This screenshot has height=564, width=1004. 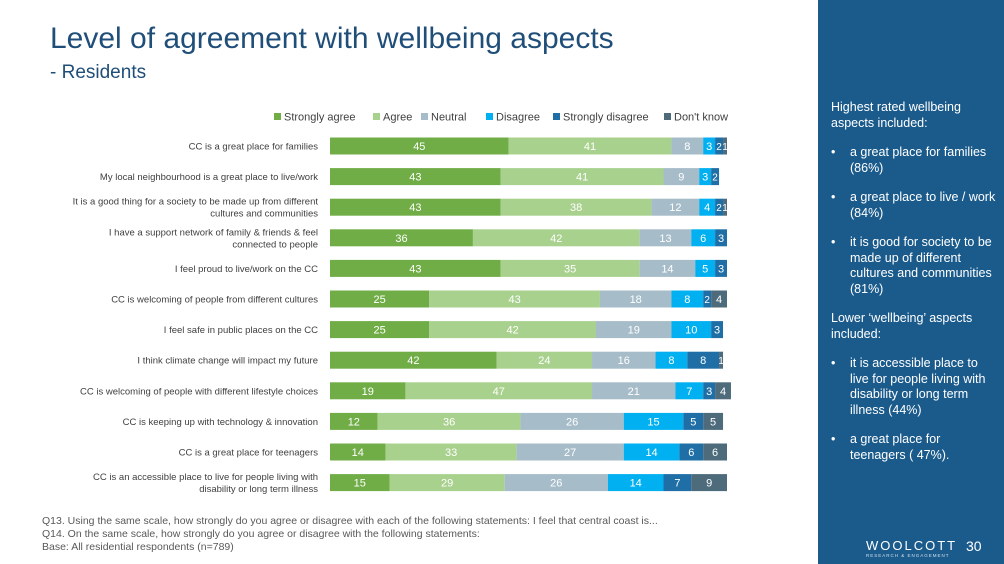 I want to click on data-label: 35, so click(x=570, y=269).